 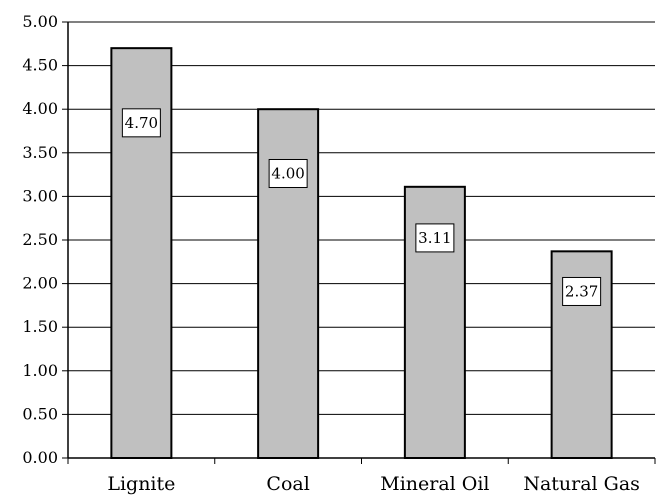 I want to click on data-label: 2.37, so click(x=581, y=291).